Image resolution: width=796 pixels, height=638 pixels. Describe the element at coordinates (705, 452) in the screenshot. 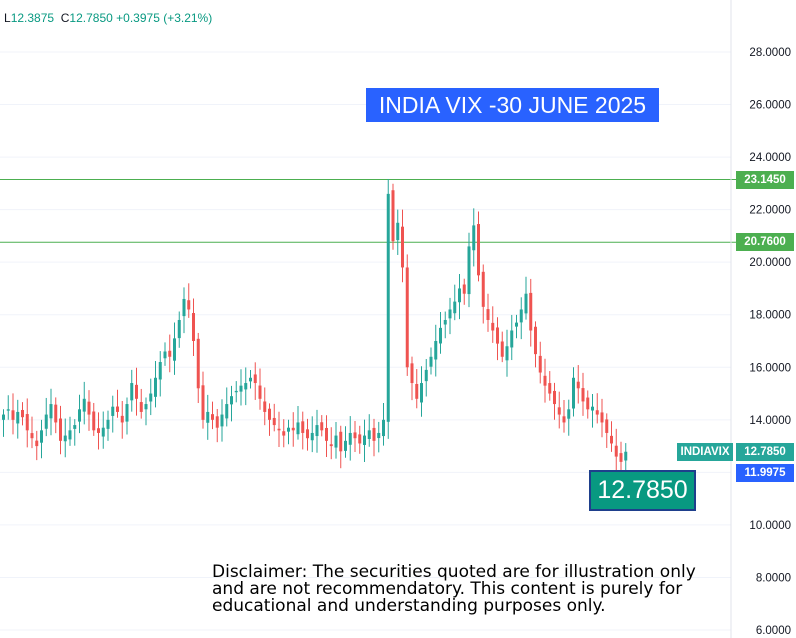

I see `symbol-label: INDIAVIX` at that location.